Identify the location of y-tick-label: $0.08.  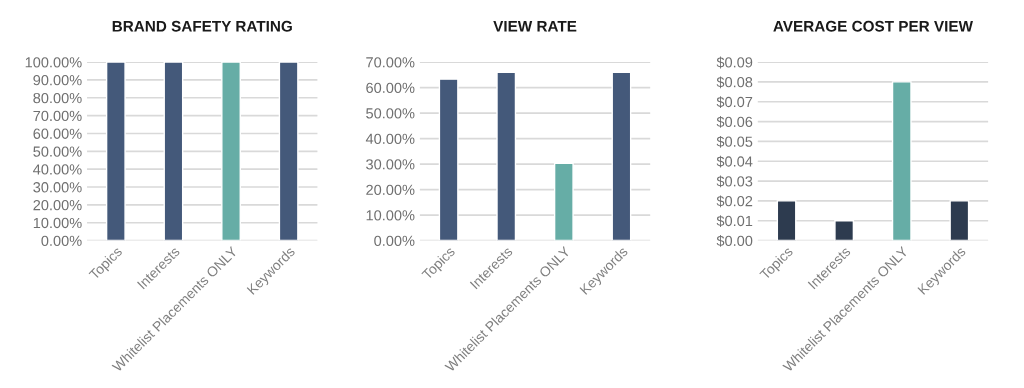
(734, 82).